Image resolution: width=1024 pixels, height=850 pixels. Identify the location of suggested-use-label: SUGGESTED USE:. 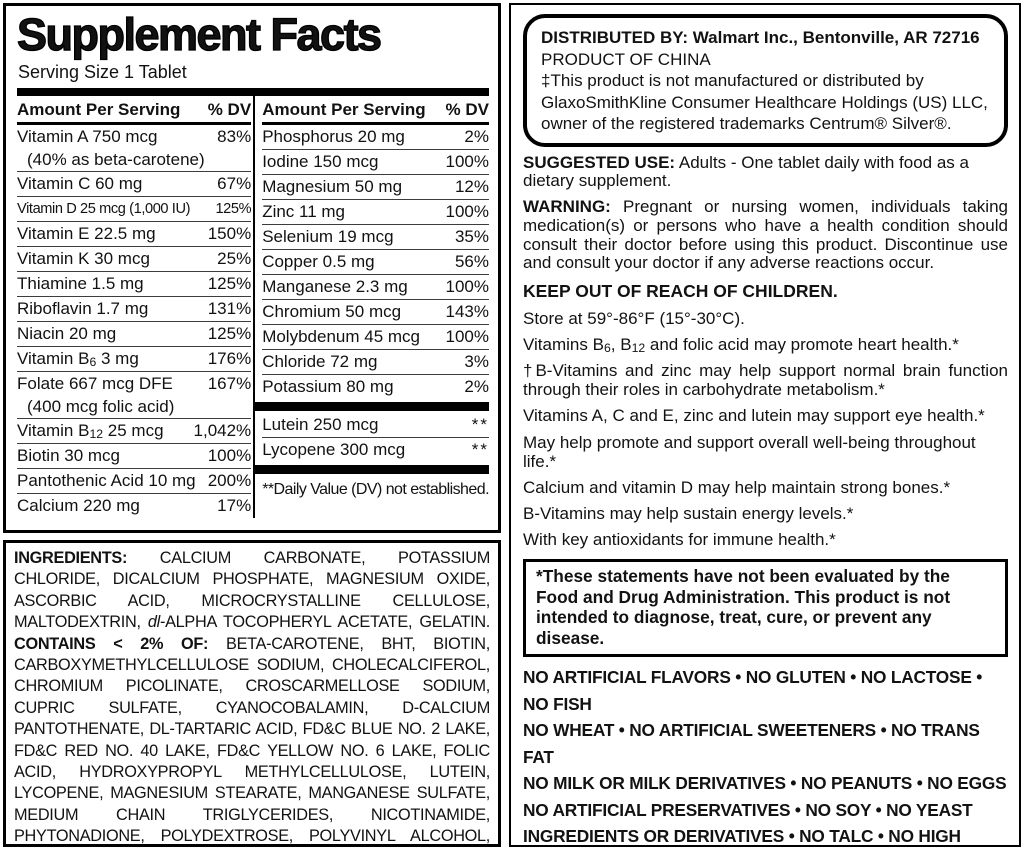
(599, 162).